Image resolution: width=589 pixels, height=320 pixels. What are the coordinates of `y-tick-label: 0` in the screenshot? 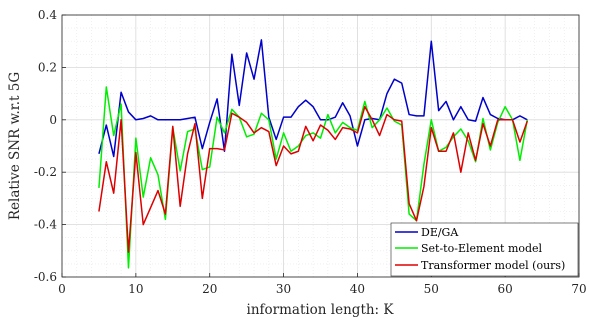 It's located at (53, 120).